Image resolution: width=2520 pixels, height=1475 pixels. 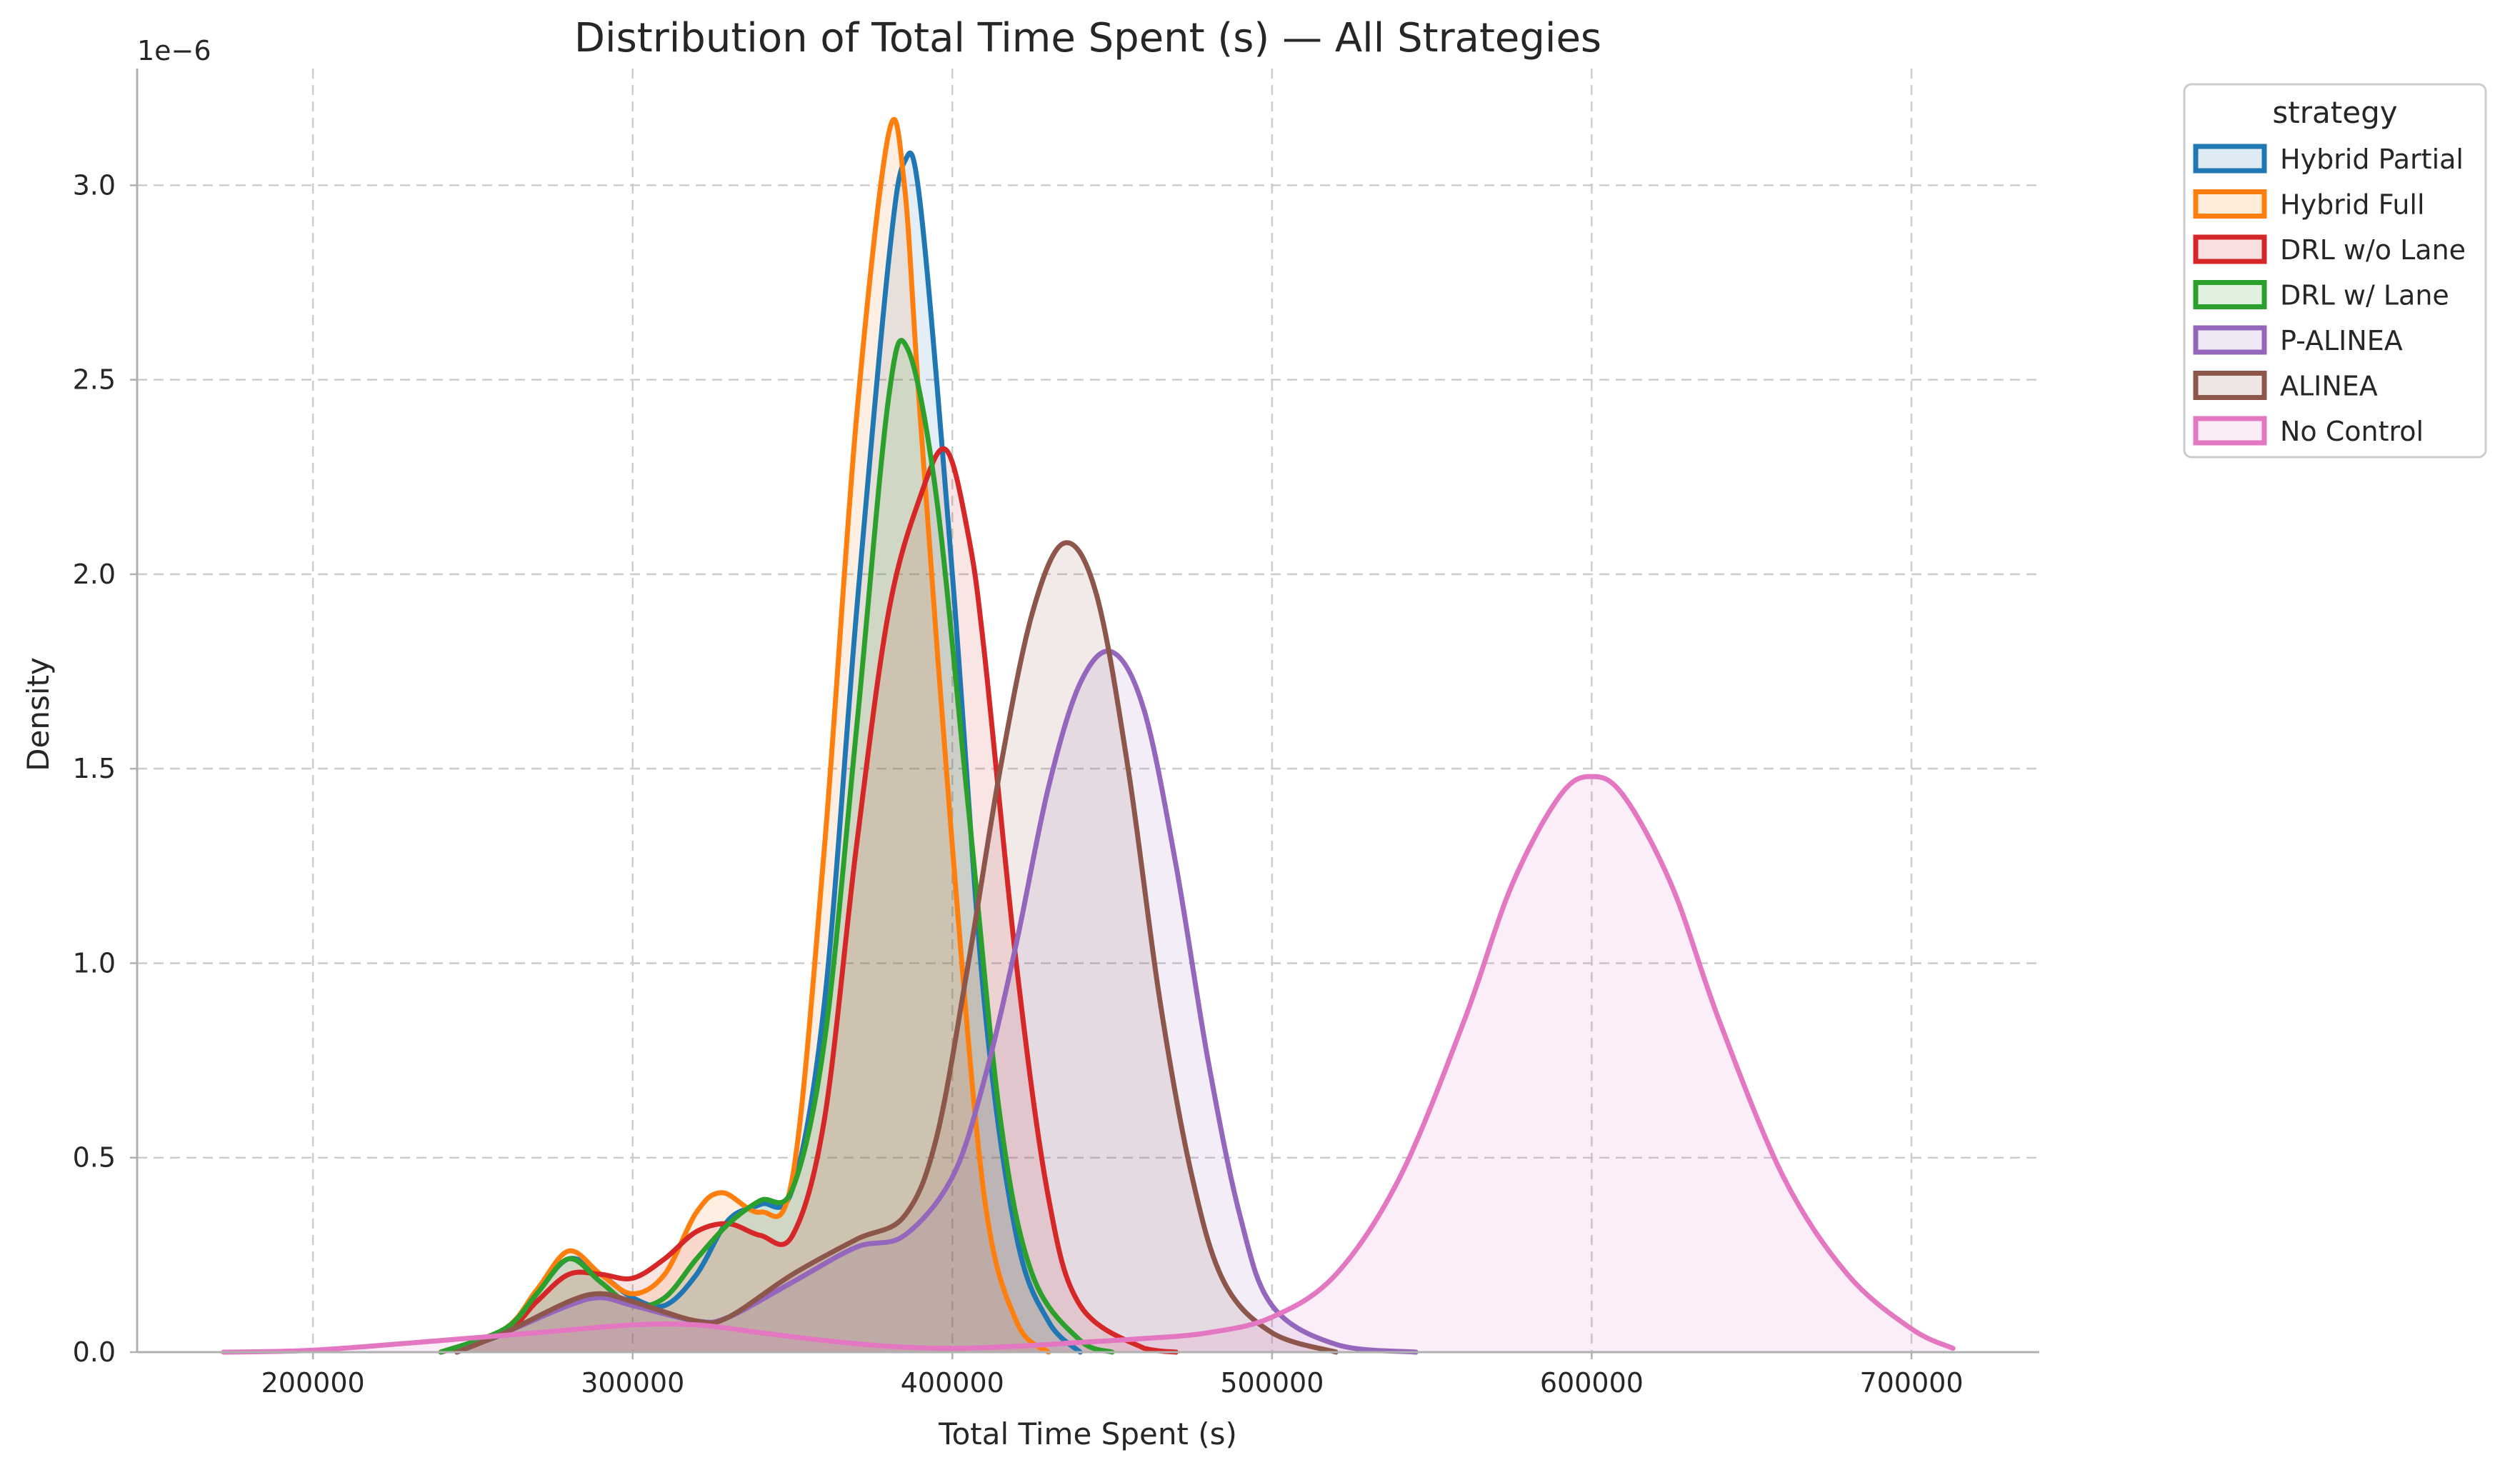 What do you see at coordinates (2364, 295) in the screenshot?
I see `legend-label-drl-w-lane: DRL w/ Lane` at bounding box center [2364, 295].